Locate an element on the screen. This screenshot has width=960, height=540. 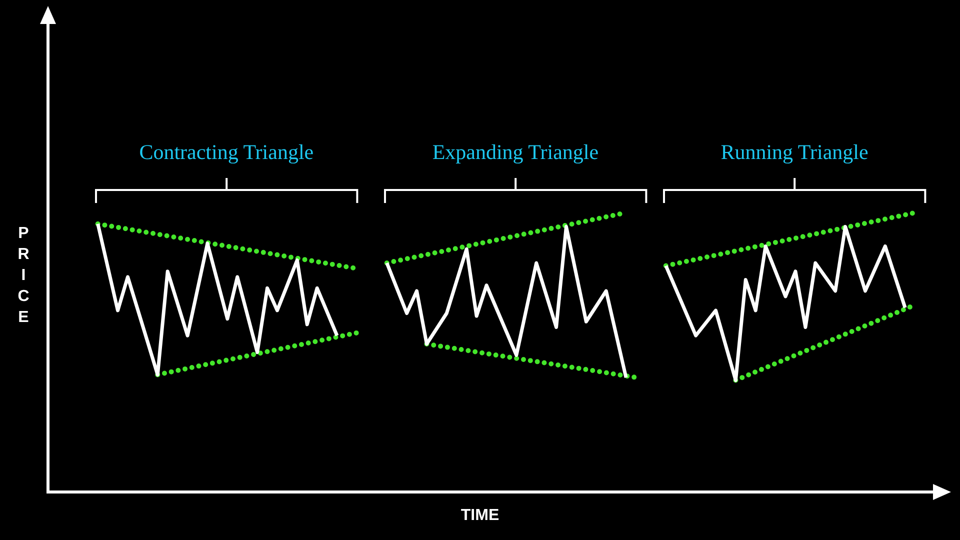
text: Contracting Triangle is located at coordinates (226, 152).